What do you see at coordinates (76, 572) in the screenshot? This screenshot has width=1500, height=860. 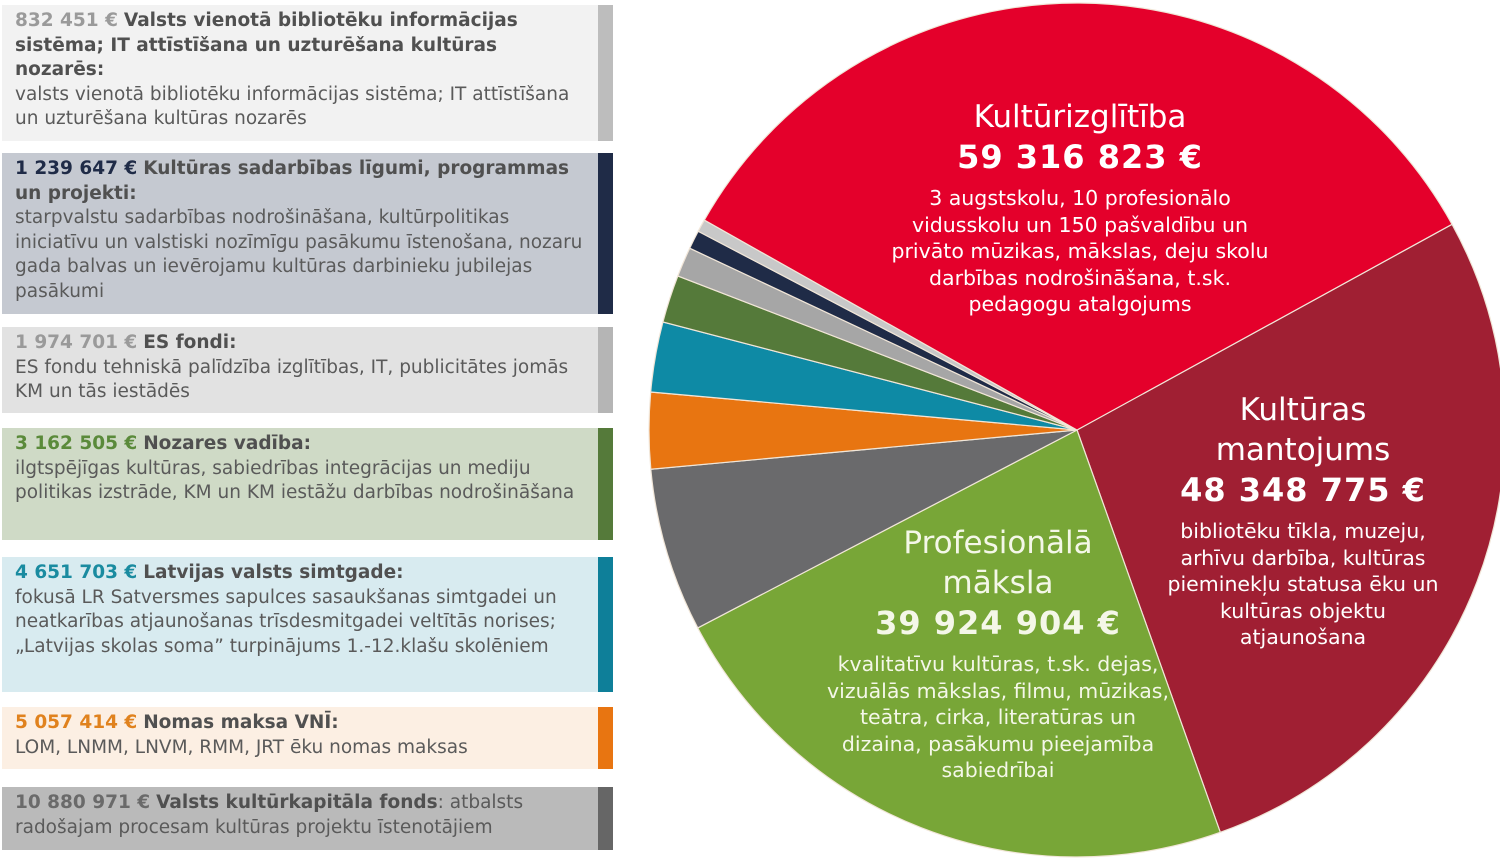 I see `legend-amount: 4 651 703 €` at bounding box center [76, 572].